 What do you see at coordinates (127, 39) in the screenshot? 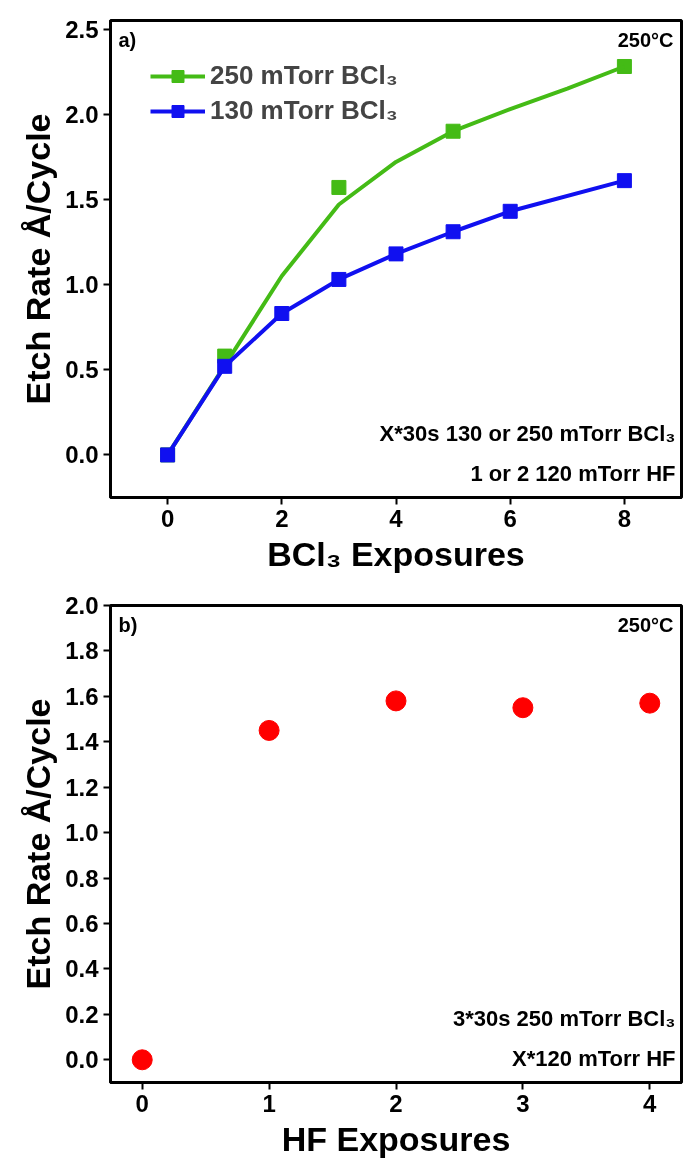
I see `annotation: a)` at bounding box center [127, 39].